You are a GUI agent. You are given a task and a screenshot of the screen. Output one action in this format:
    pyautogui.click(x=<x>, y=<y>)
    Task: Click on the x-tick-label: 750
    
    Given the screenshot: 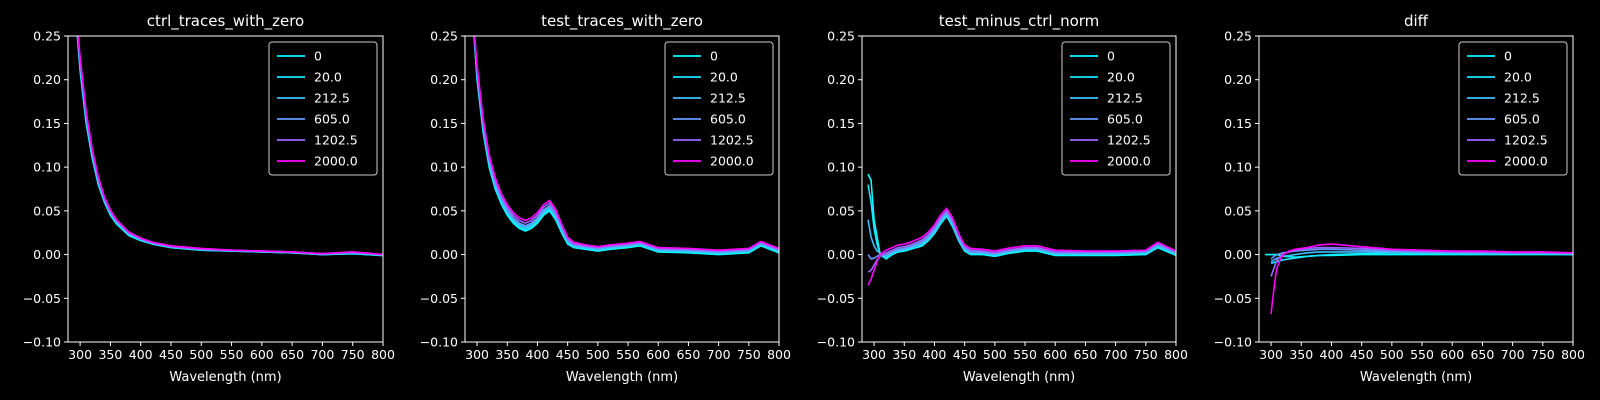 What is the action you would take?
    pyautogui.click(x=1543, y=354)
    